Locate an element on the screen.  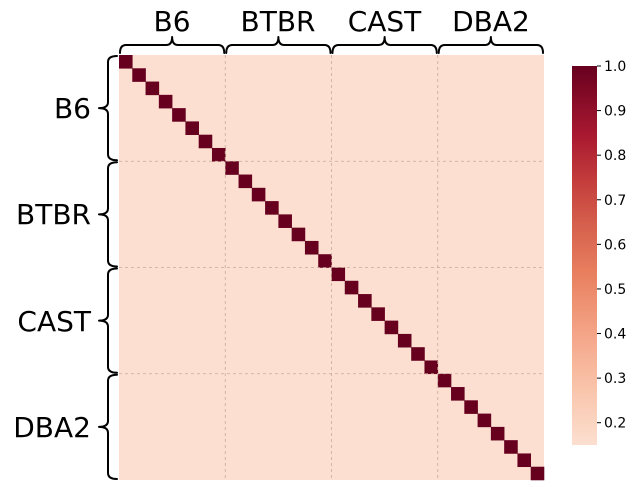
colorbar-tick-label: 1.0 is located at coordinates (615, 67).